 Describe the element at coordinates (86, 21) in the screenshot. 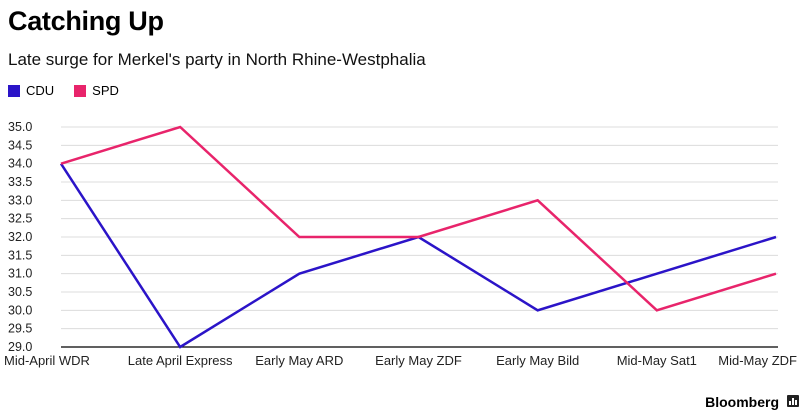

I see `chart-title: Catching Up` at that location.